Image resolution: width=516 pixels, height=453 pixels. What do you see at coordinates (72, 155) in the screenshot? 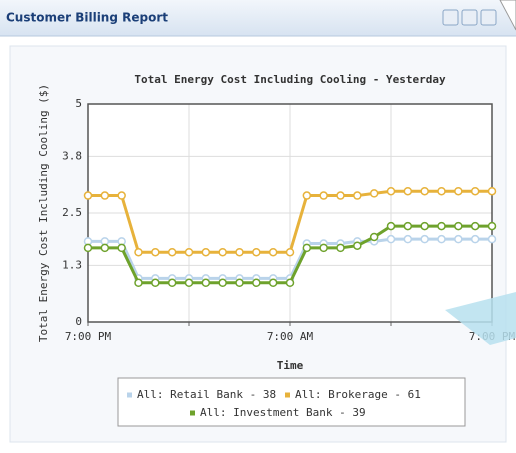
I see `y-tick-label: 3.8` at bounding box center [72, 155].